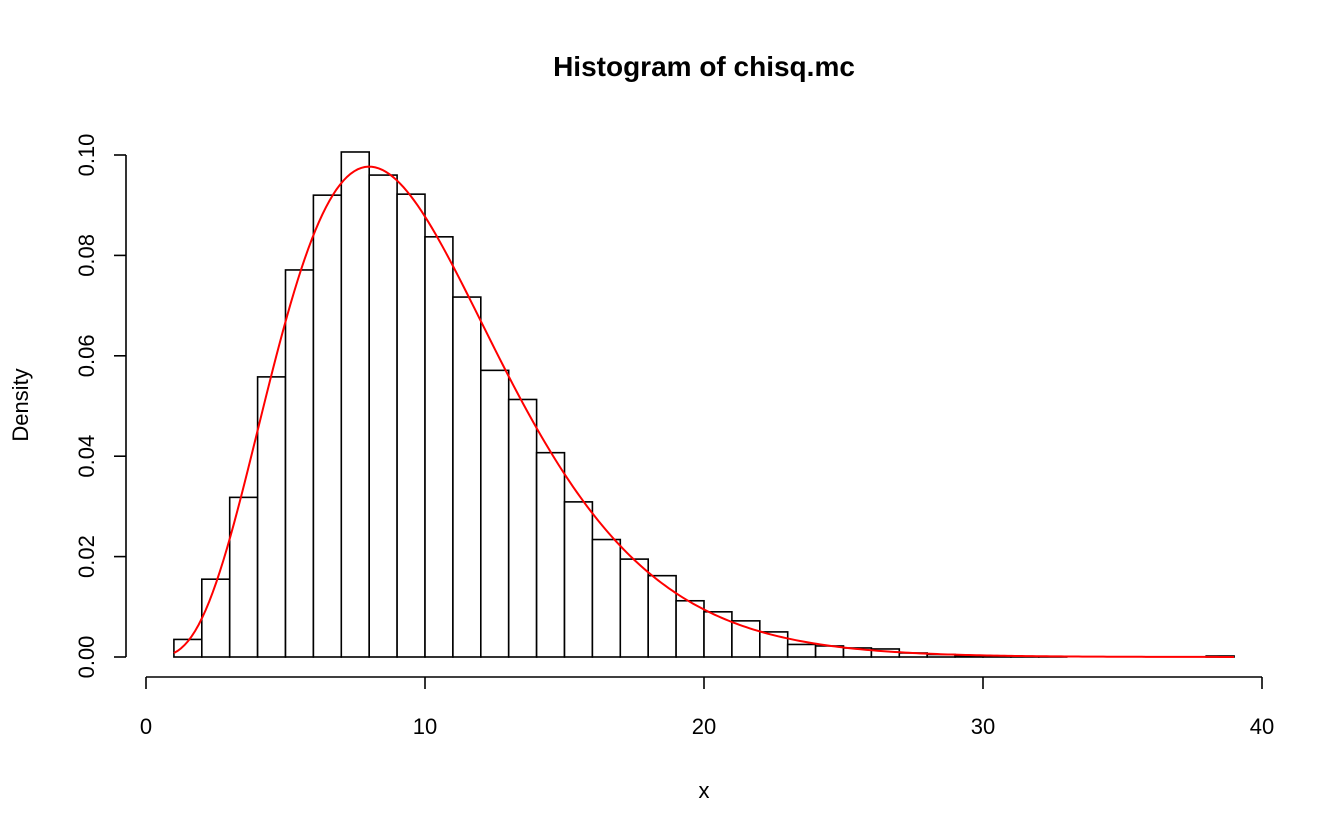 This screenshot has width=1344, height=840. Describe the element at coordinates (704, 66) in the screenshot. I see `chart-title: Histogram of chisq.mc` at that location.